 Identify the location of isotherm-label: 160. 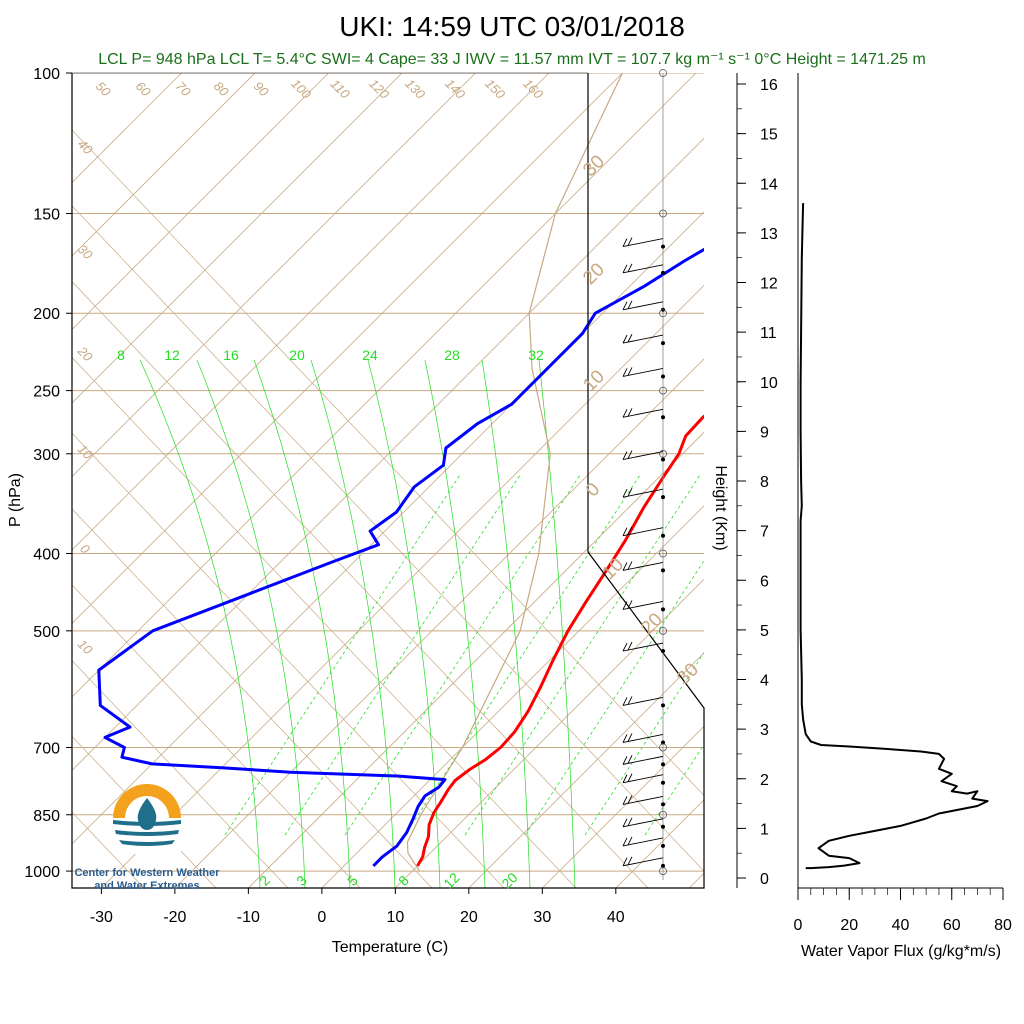
(533, 89).